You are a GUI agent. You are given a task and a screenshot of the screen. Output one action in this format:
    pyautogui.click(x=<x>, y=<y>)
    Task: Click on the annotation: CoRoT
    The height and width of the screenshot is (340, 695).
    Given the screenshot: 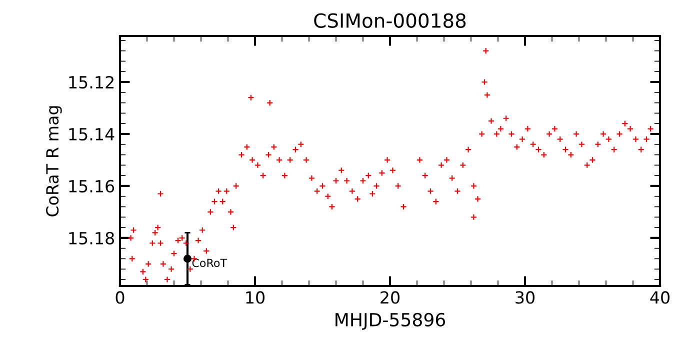 What is the action you would take?
    pyautogui.click(x=210, y=263)
    